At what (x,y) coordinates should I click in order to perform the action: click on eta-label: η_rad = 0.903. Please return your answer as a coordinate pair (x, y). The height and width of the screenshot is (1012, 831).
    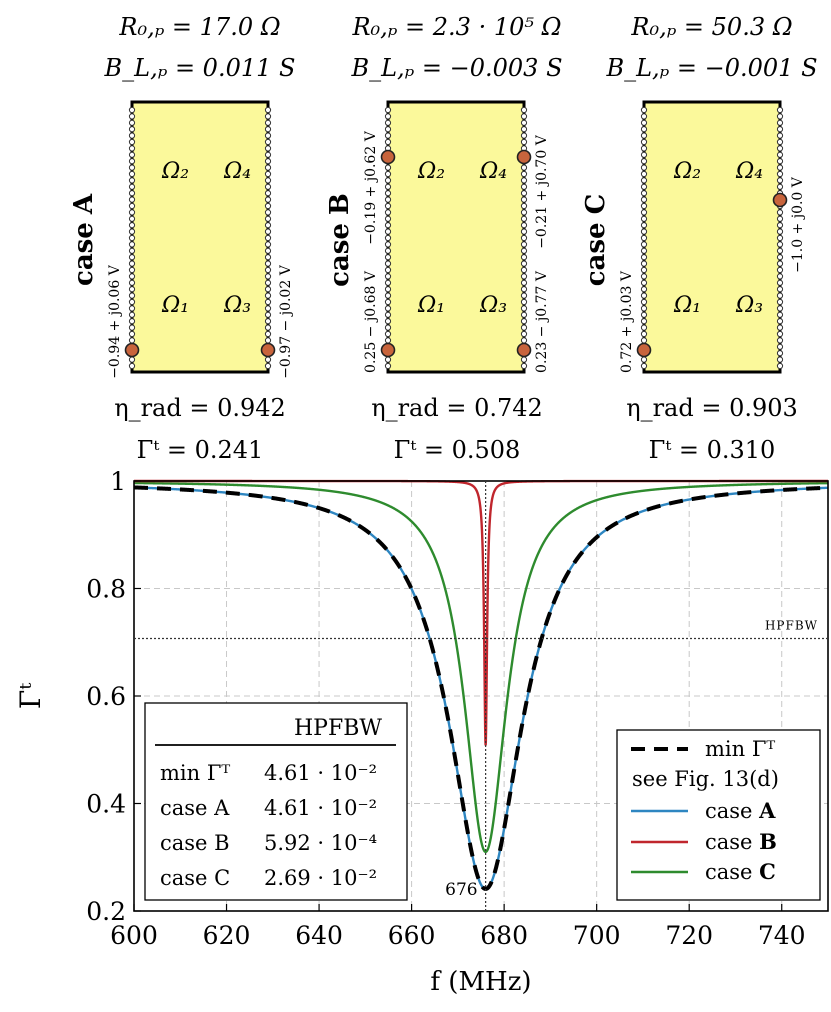
    Looking at the image, I should click on (712, 408).